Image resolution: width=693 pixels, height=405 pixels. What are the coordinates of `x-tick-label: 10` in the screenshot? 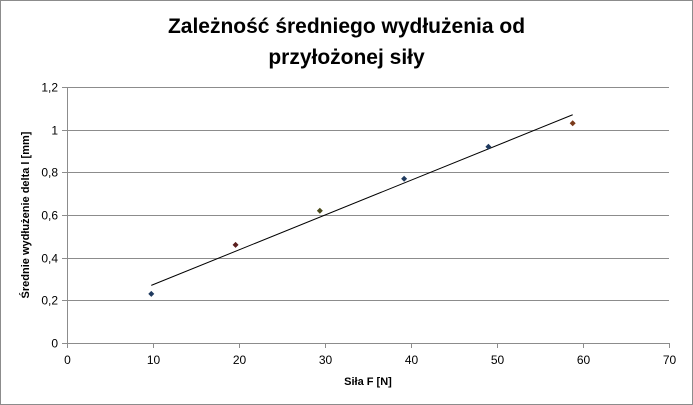 It's located at (154, 360).